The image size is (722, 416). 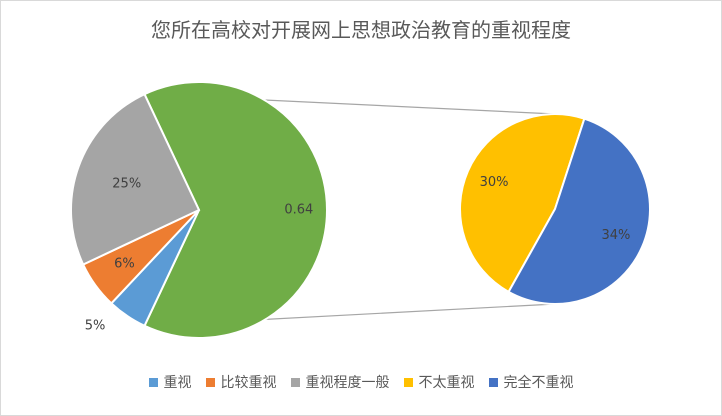 I want to click on secondary-pie-data-label: 34%, so click(x=615, y=235).